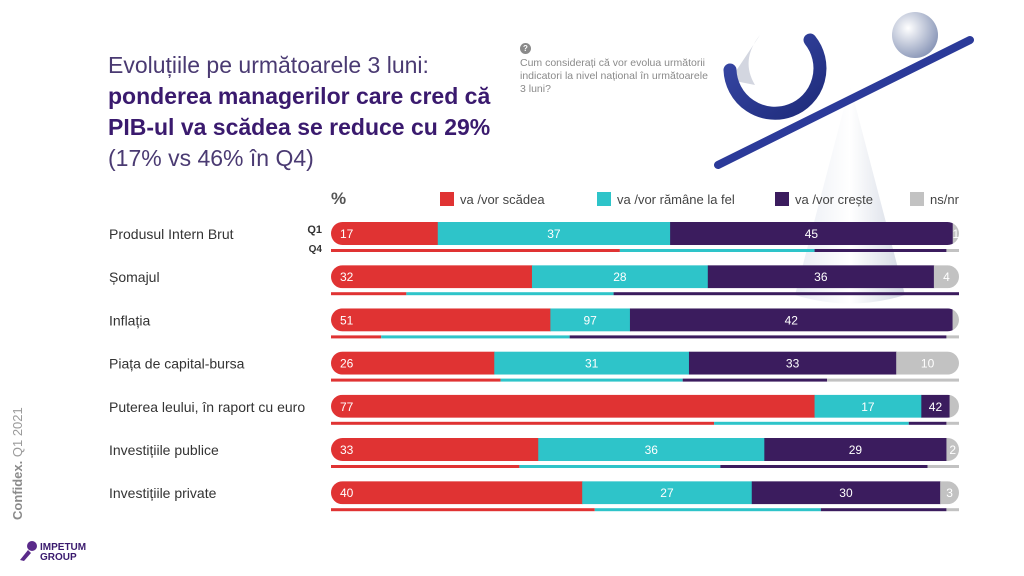 The image size is (1024, 576). What do you see at coordinates (347, 320) in the screenshot?
I see `data-label: 51` at bounding box center [347, 320].